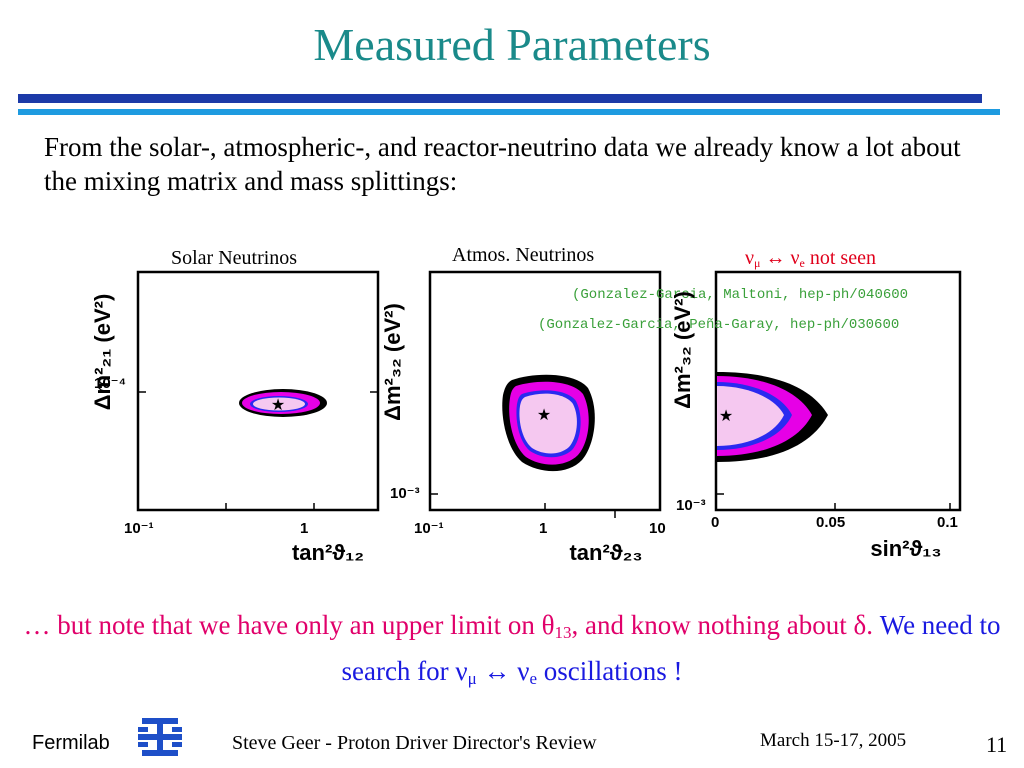  I want to click on title-rule-dark, so click(500, 98).